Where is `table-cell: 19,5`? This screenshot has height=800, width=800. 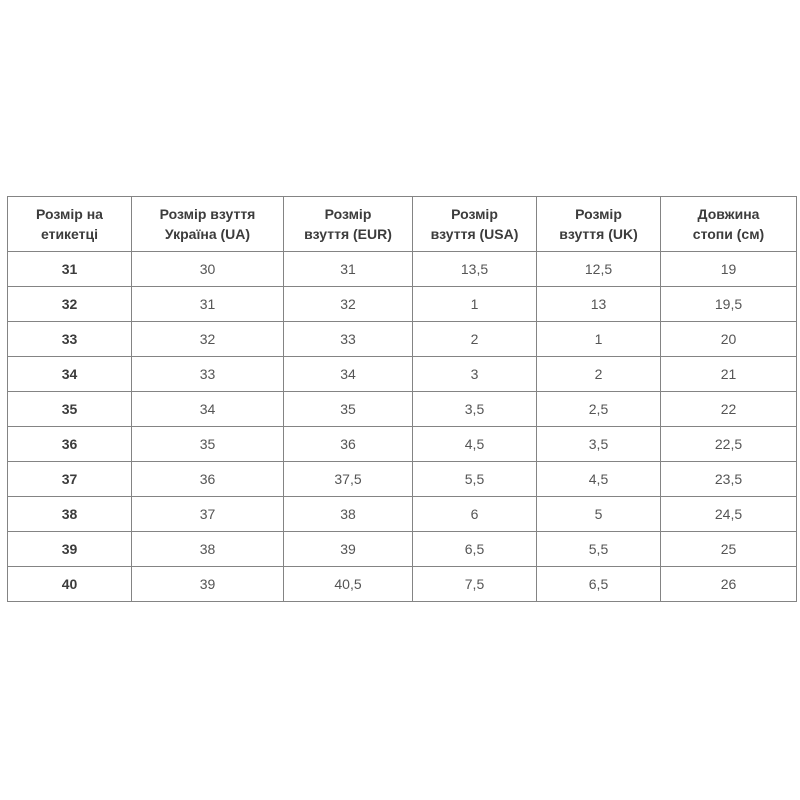 table-cell: 19,5 is located at coordinates (728, 304).